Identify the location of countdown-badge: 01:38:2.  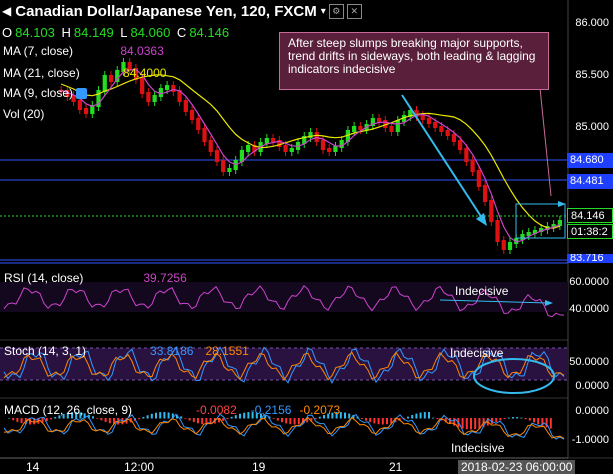
(590, 231).